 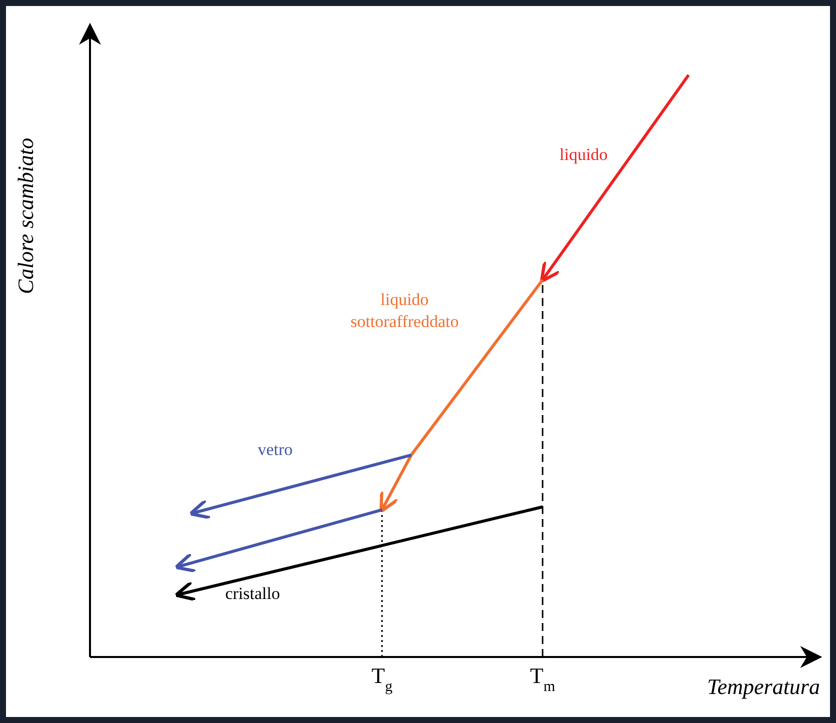 I want to click on text: liquido sottoraffreddato, so click(x=404, y=310).